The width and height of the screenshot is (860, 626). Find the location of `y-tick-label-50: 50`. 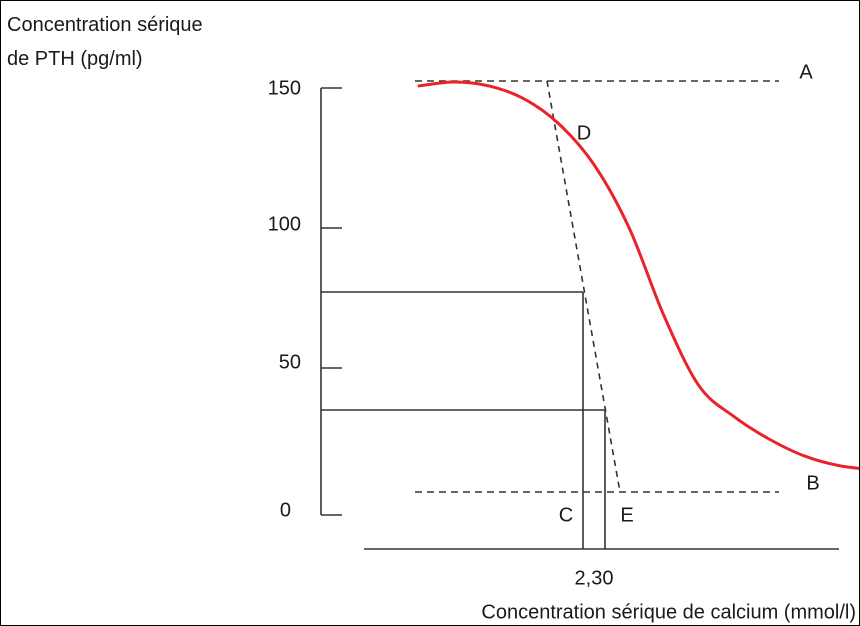

y-tick-label-50: 50 is located at coordinates (290, 362).